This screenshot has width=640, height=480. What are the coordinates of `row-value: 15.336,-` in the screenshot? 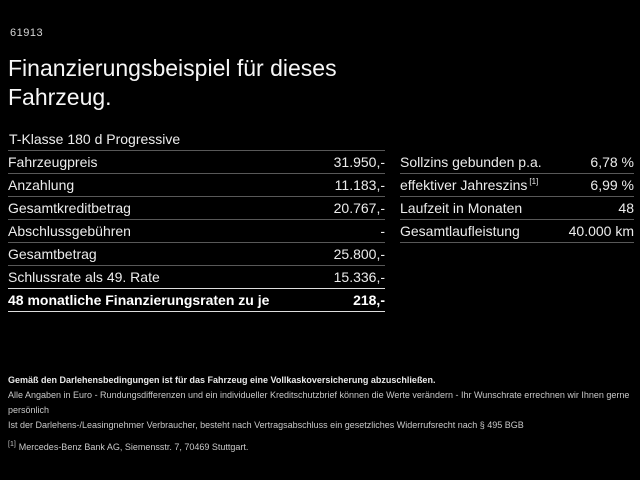 It's located at (359, 277).